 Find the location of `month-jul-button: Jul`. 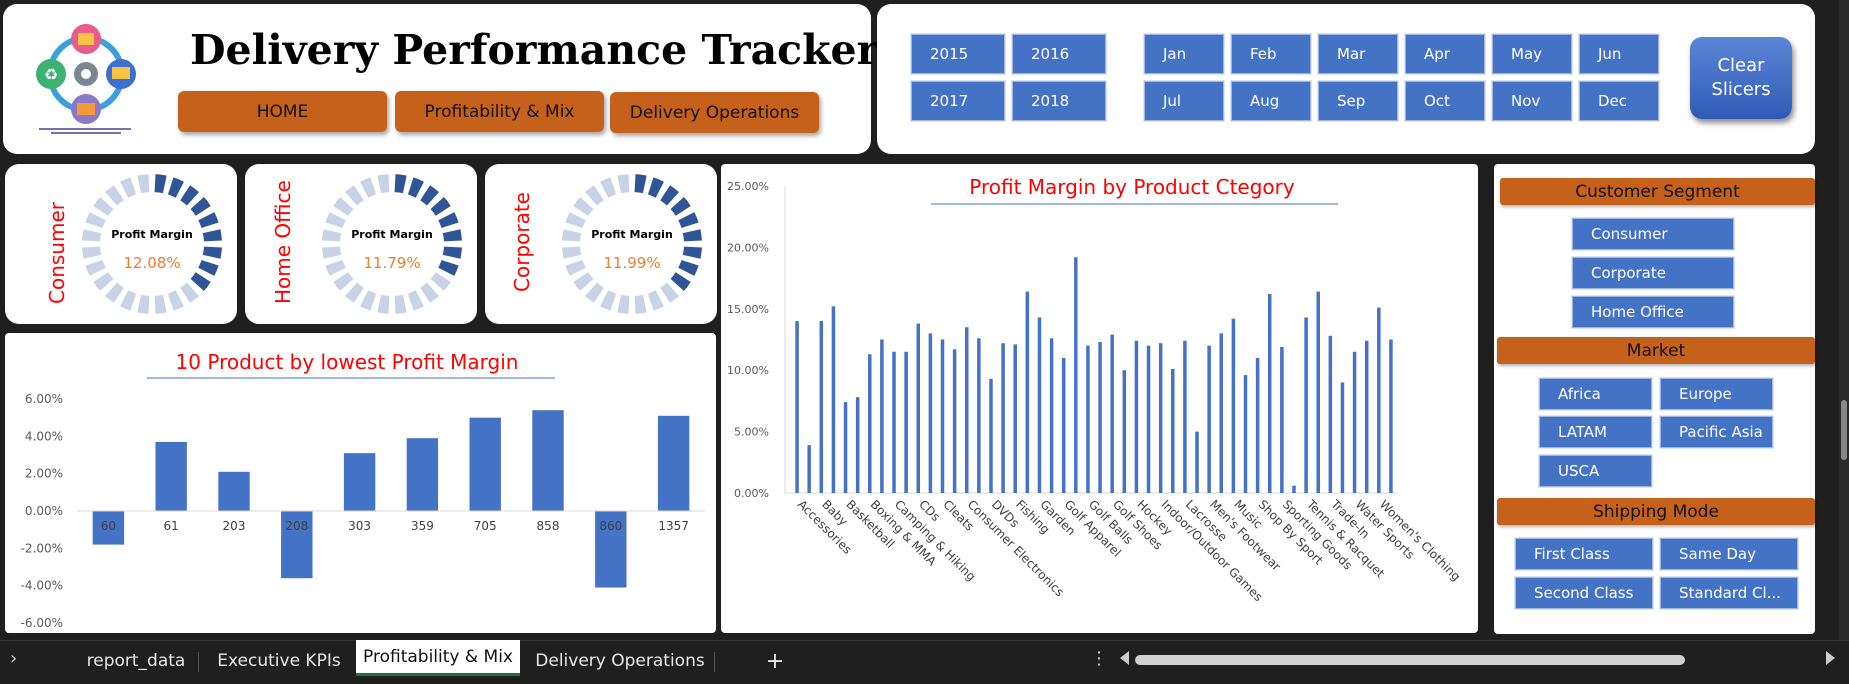

month-jul-button: Jul is located at coordinates (1184, 101).